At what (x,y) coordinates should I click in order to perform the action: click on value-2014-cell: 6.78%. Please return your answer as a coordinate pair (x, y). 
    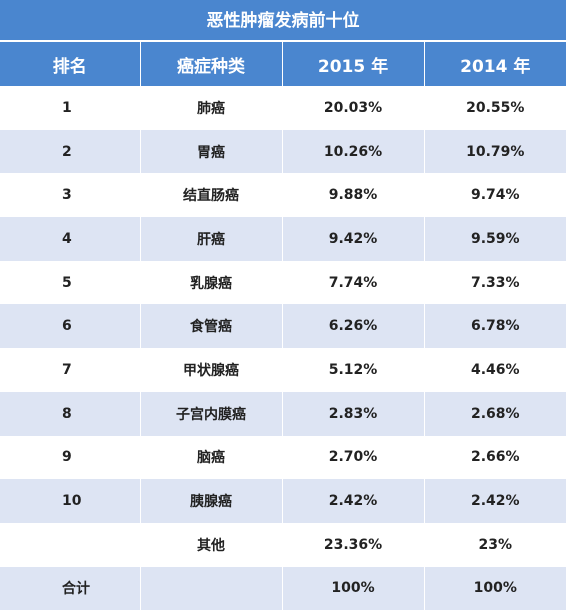
    Looking at the image, I should click on (495, 326).